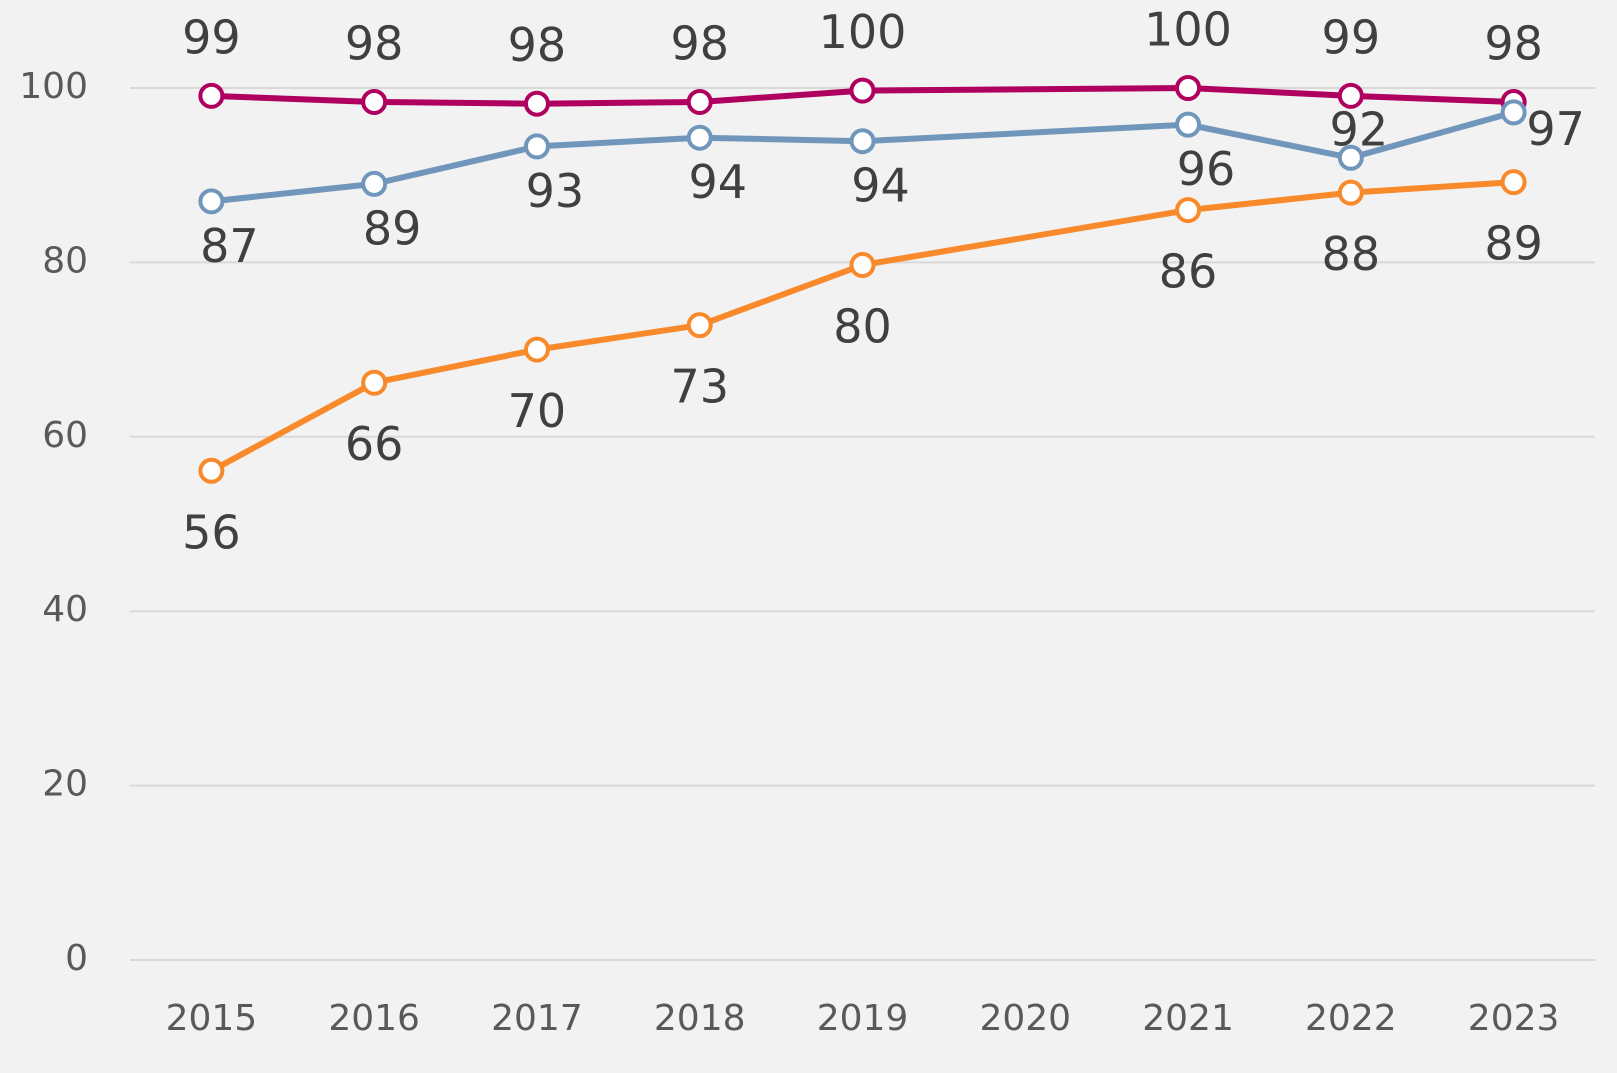 The image size is (1617, 1073). I want to click on data-label: 87, so click(229, 246).